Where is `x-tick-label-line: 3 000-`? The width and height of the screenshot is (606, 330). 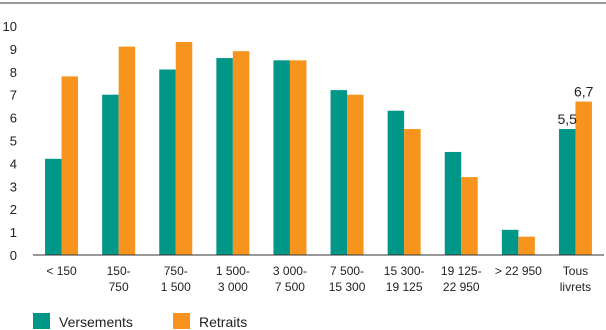 x-tick-label-line: 3 000- is located at coordinates (290, 271).